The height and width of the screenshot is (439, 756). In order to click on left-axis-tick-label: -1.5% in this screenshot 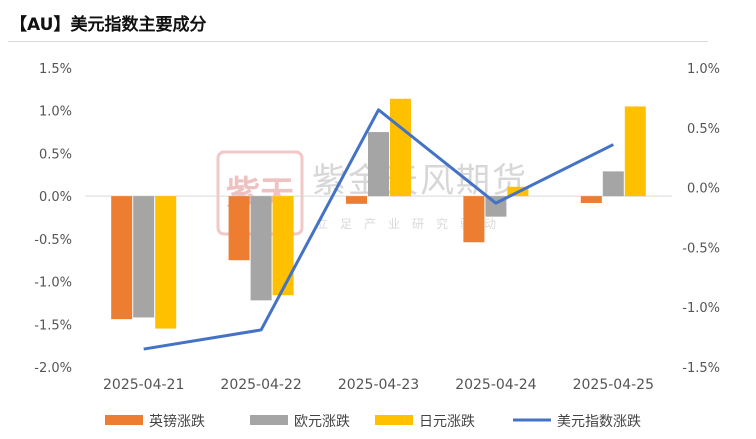, I will do `click(53, 325)`.